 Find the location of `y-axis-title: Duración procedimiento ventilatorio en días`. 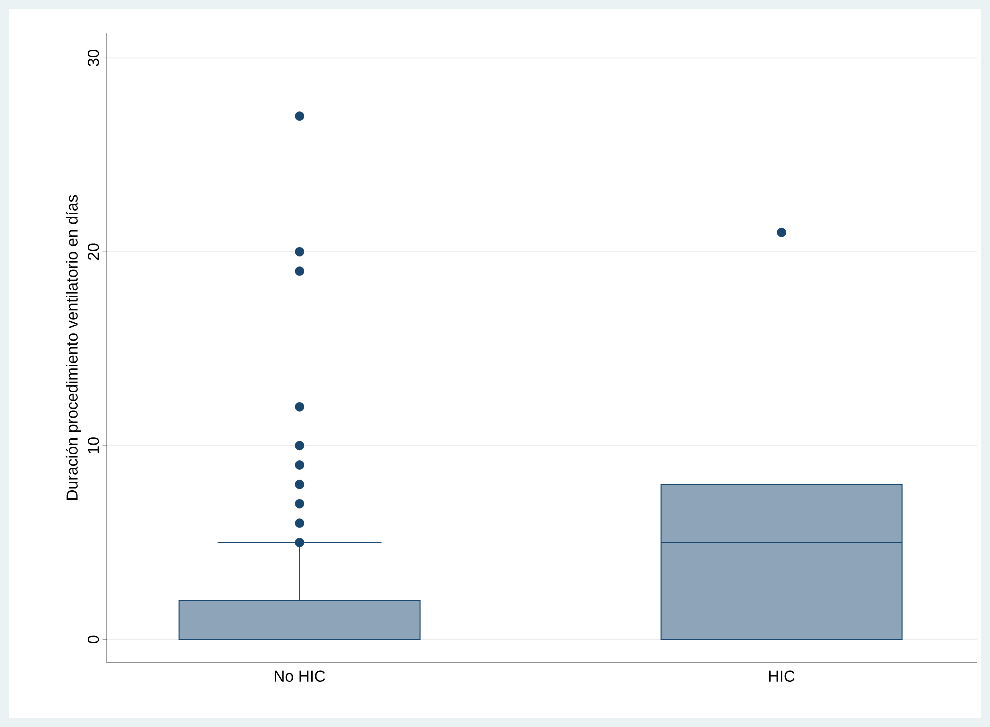

y-axis-title: Duración procedimiento ventilatorio en días is located at coordinates (74, 347).